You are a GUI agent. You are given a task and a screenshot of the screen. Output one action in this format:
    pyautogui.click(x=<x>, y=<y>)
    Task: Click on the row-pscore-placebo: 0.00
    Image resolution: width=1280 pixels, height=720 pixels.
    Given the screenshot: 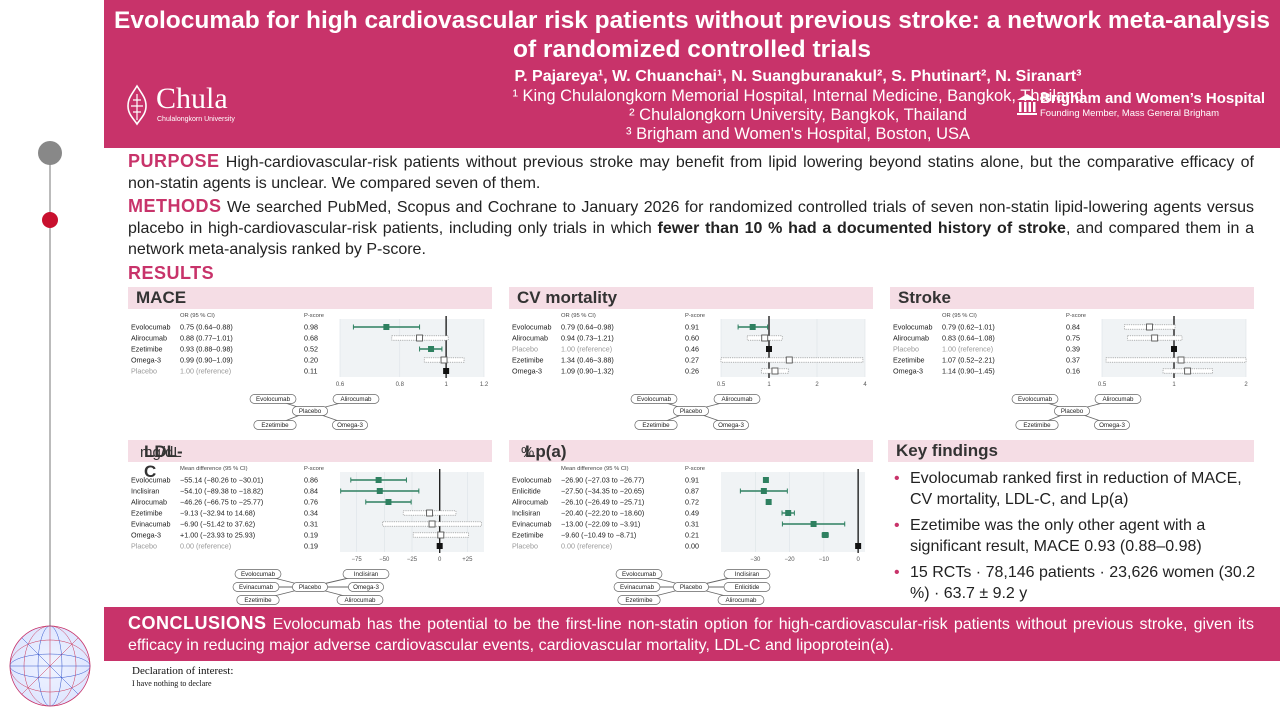 What is the action you would take?
    pyautogui.click(x=692, y=546)
    